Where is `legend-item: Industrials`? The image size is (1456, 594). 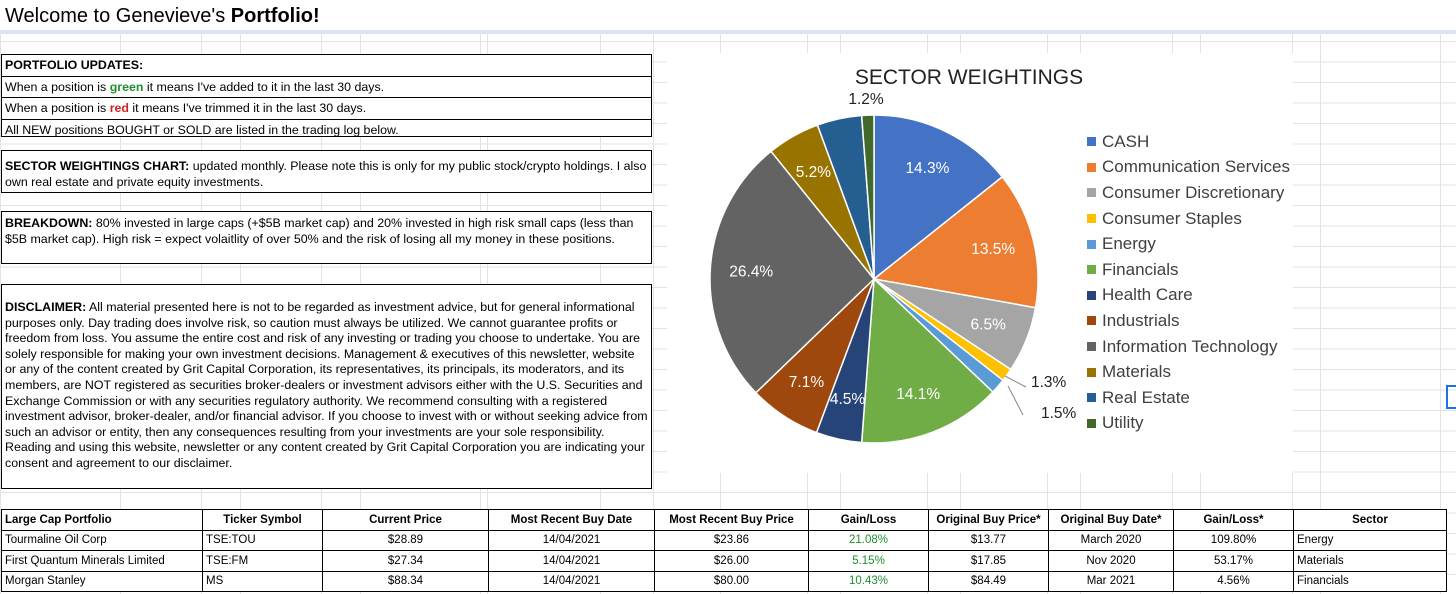
legend-item: Industrials is located at coordinates (1188, 321).